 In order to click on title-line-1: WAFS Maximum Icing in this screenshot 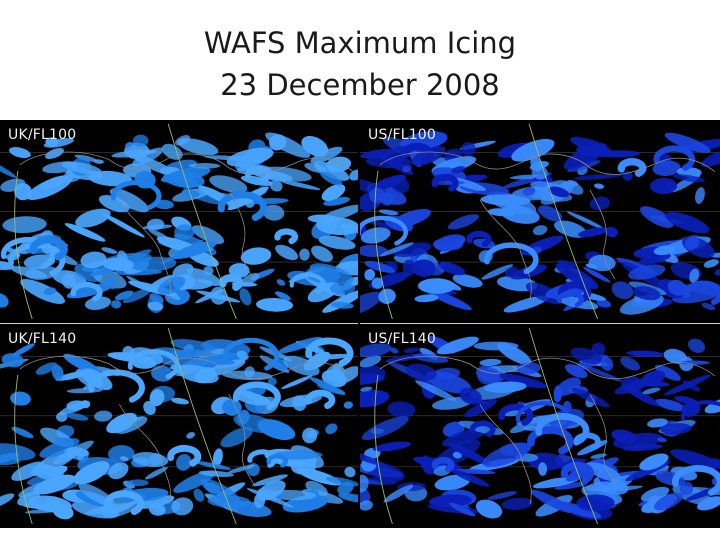, I will do `click(360, 43)`.